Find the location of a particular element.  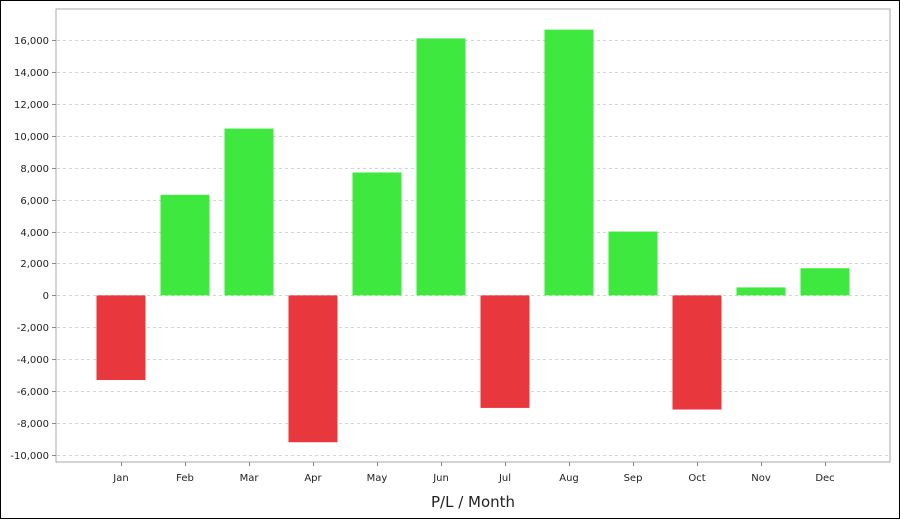

x-tick-label-jan: Jan is located at coordinates (120, 478).